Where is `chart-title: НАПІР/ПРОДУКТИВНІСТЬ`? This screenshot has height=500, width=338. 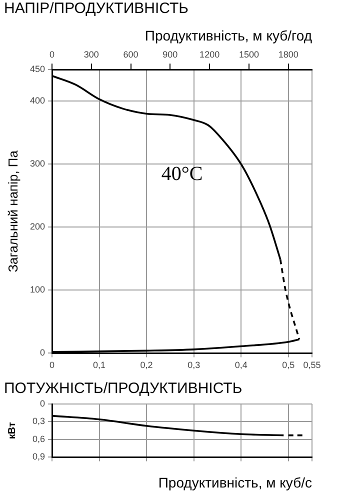
chart-title: НАПІР/ПРОДУКТИВНІСТЬ is located at coordinates (96, 9).